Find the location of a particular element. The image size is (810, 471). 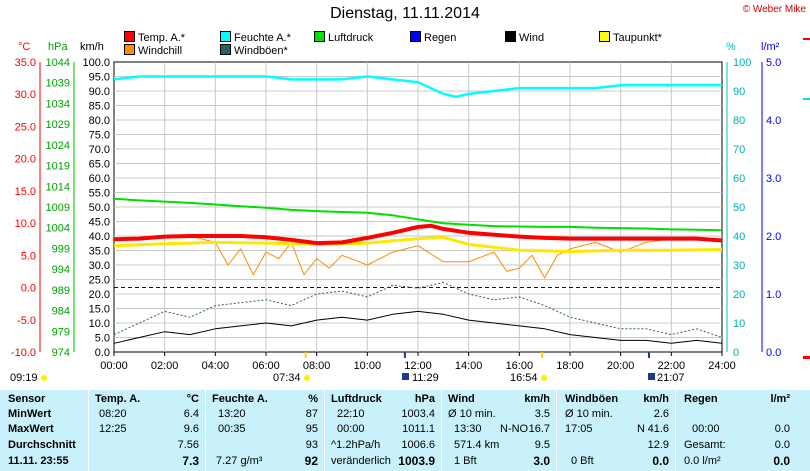

pressure-tick-label: 984 is located at coordinates (61, 312).